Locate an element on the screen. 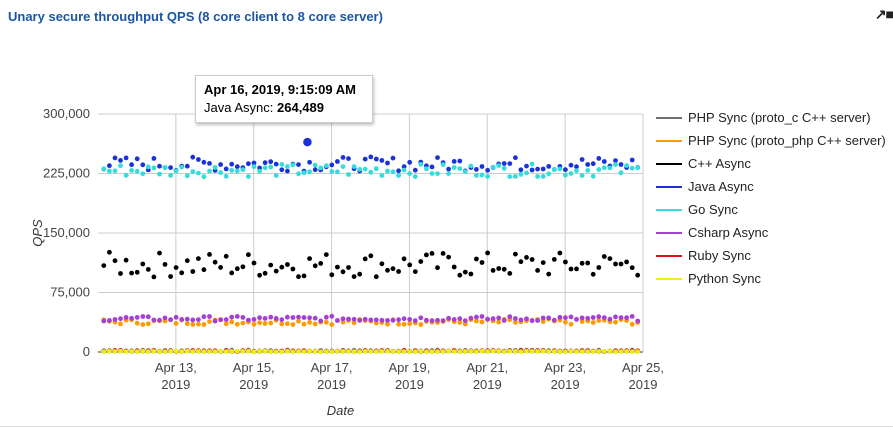  legend-item: PHP Sync (proto_c C++ server) is located at coordinates (773, 118).